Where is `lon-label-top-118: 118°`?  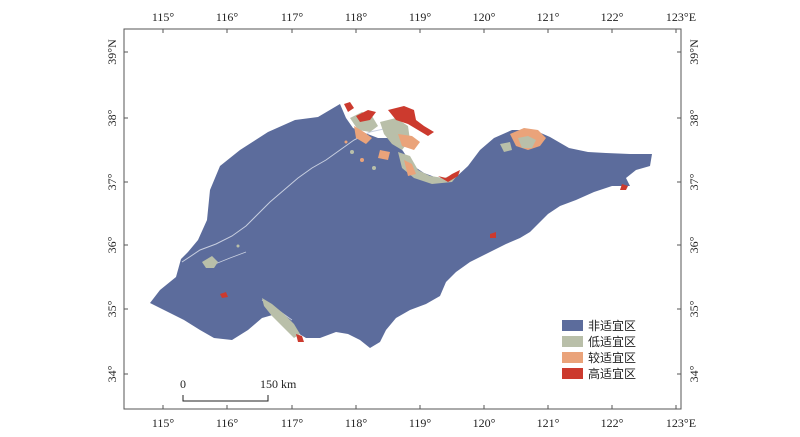 lon-label-top-118: 118° is located at coordinates (356, 17).